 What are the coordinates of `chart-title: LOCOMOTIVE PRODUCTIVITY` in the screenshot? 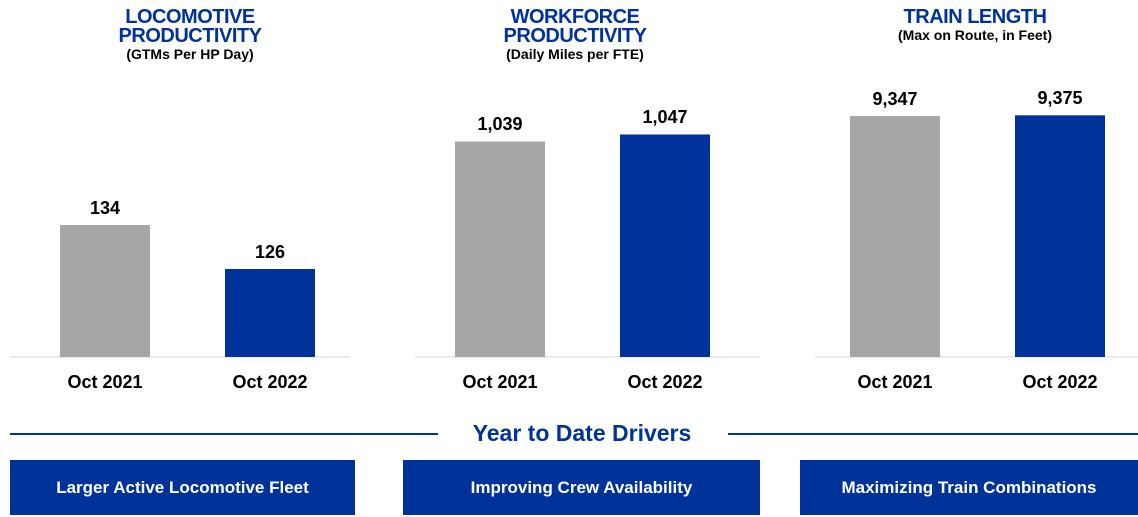 It's located at (190, 26).